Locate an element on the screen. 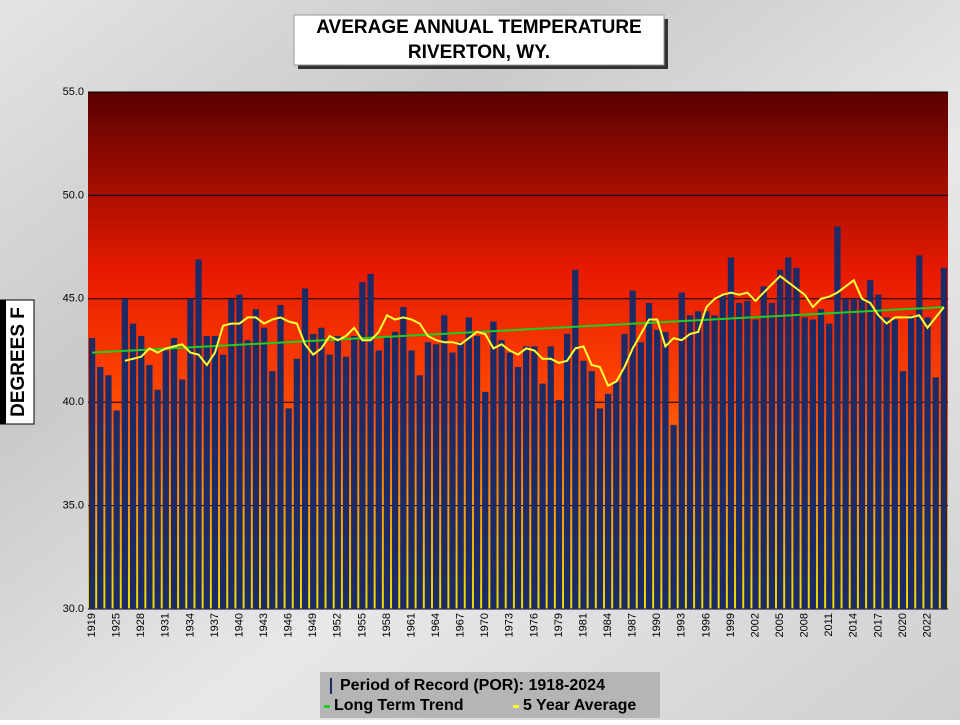  x-tick-label: 1964 is located at coordinates (436, 625).